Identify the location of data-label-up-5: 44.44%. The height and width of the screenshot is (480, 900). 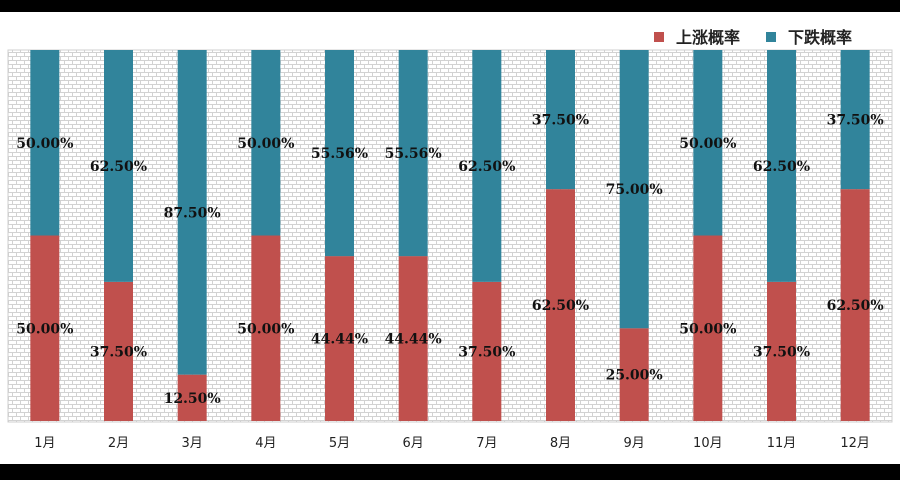
(339, 340).